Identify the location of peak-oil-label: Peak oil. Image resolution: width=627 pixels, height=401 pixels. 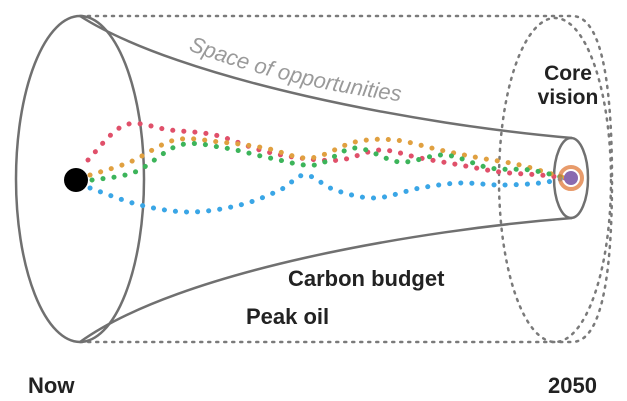
(288, 316).